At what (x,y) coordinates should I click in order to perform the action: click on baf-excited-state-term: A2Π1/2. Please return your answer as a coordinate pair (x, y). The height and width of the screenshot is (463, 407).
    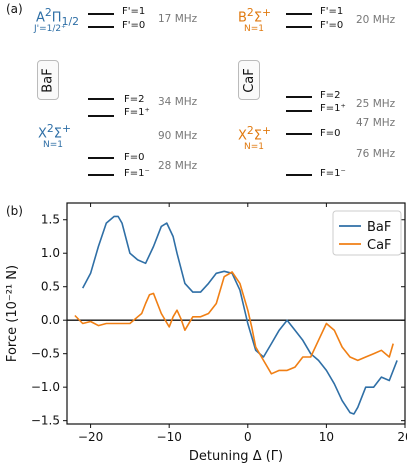
    Looking at the image, I should click on (58, 17).